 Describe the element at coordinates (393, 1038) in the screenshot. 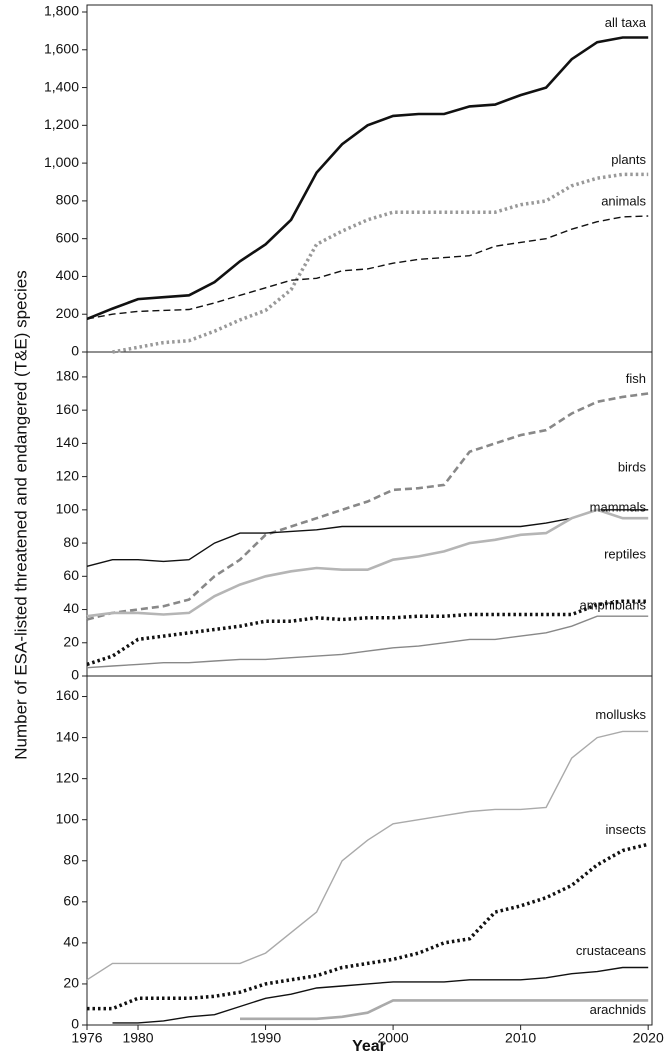

I see `x-tick-label: 2000` at that location.